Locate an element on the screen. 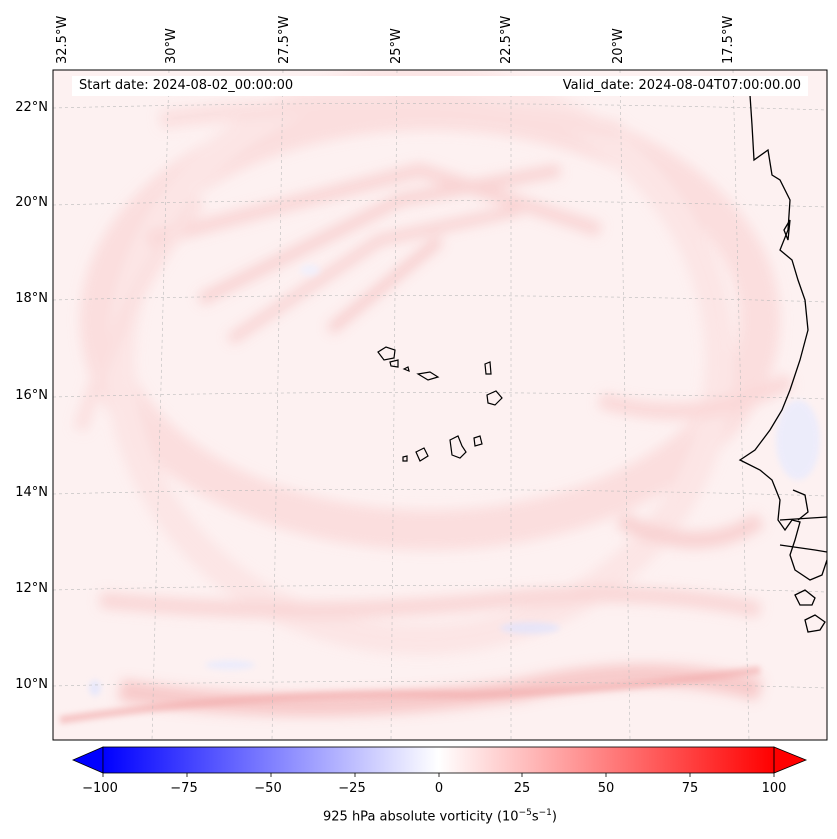 This screenshot has width=837, height=839. cbar-tick-minus100: −100 is located at coordinates (100, 788).